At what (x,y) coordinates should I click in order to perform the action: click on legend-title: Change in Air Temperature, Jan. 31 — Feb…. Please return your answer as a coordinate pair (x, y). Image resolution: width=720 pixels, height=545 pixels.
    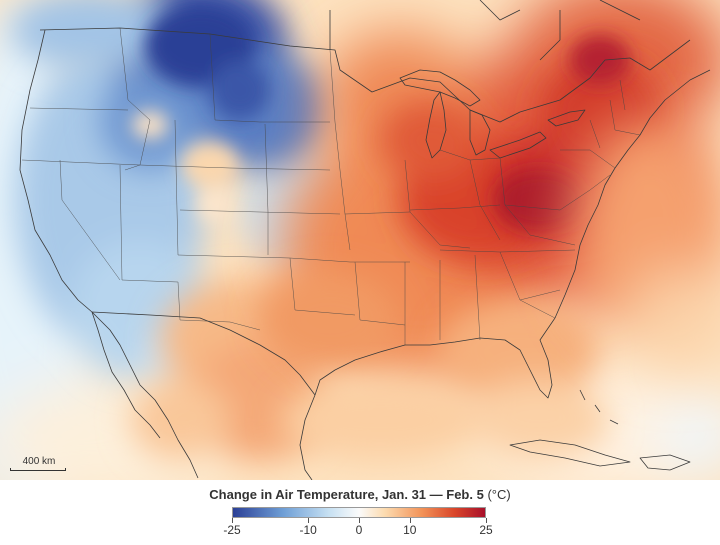
    Looking at the image, I should click on (360, 494).